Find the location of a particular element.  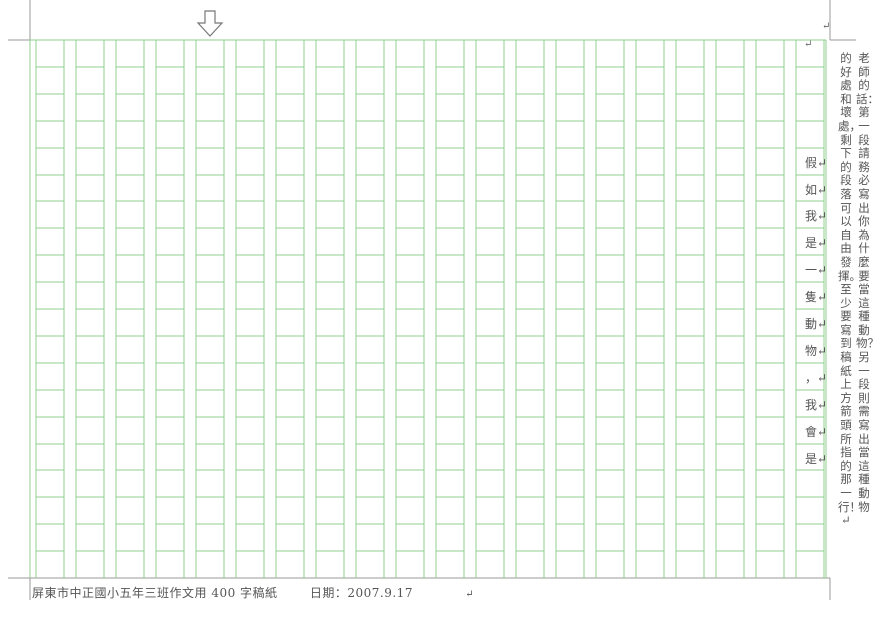

draft-character: 如↵ is located at coordinates (816, 190).